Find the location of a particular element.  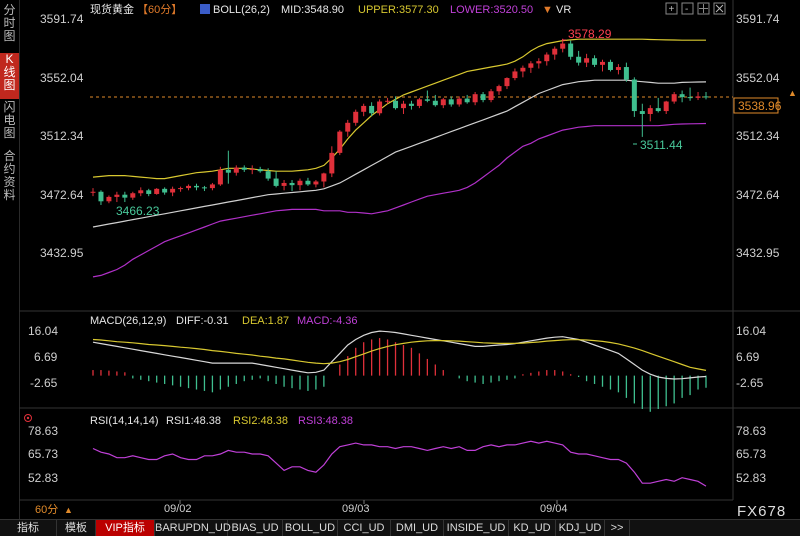

tab-kline: K线图 is located at coordinates (9, 76).